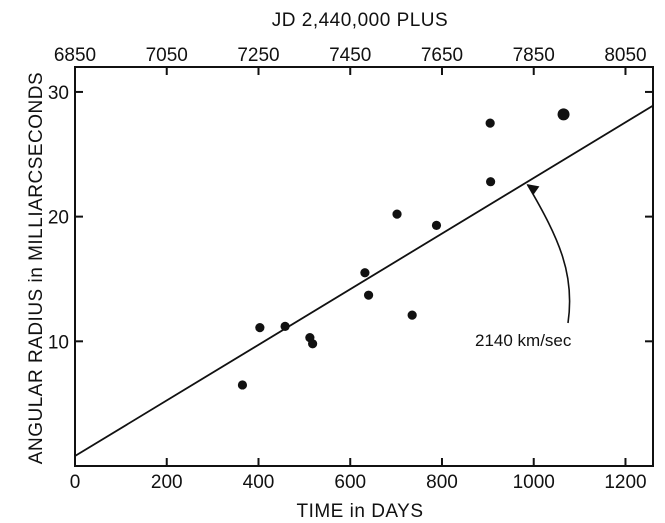  What do you see at coordinates (625, 482) in the screenshot?
I see `x-tick-label-6: 1200` at bounding box center [625, 482].